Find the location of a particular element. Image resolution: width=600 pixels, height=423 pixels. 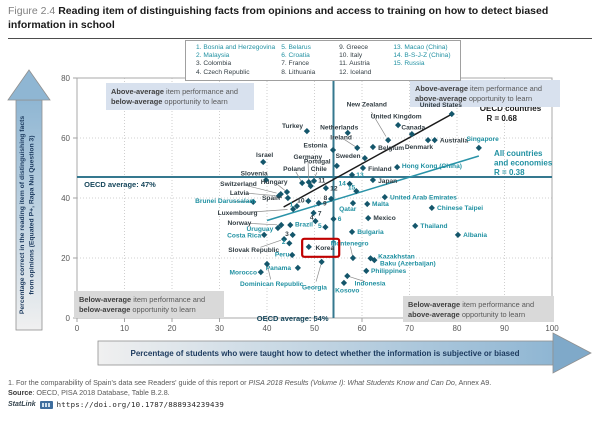

legend-item: 7. France is located at coordinates (295, 64).